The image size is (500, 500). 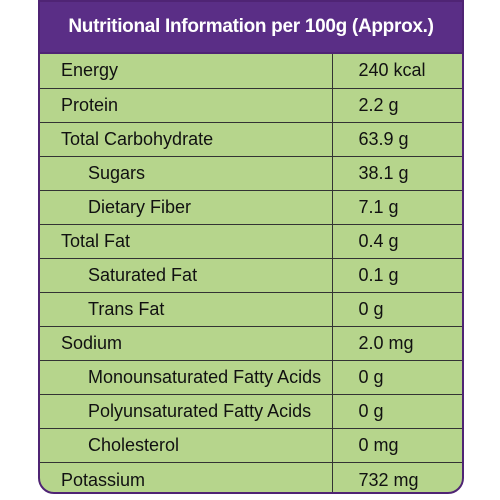 I want to click on nutrient-value: 7.1 g, so click(x=397, y=206).